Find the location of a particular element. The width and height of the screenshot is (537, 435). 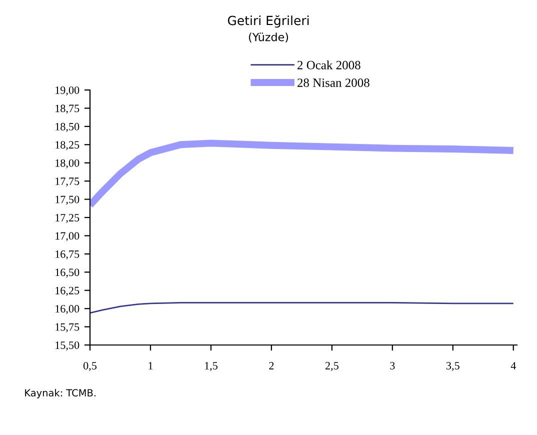

y-tick-label: 15,50 is located at coordinates (68, 346).